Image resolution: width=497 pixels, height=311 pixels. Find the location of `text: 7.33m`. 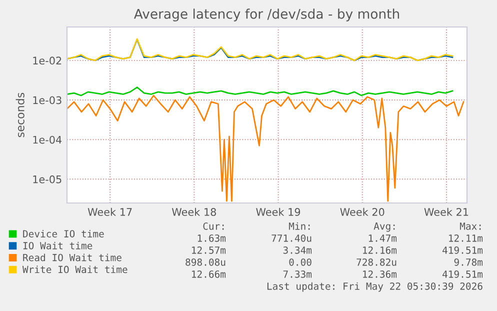

text: 7.33m is located at coordinates (297, 274).